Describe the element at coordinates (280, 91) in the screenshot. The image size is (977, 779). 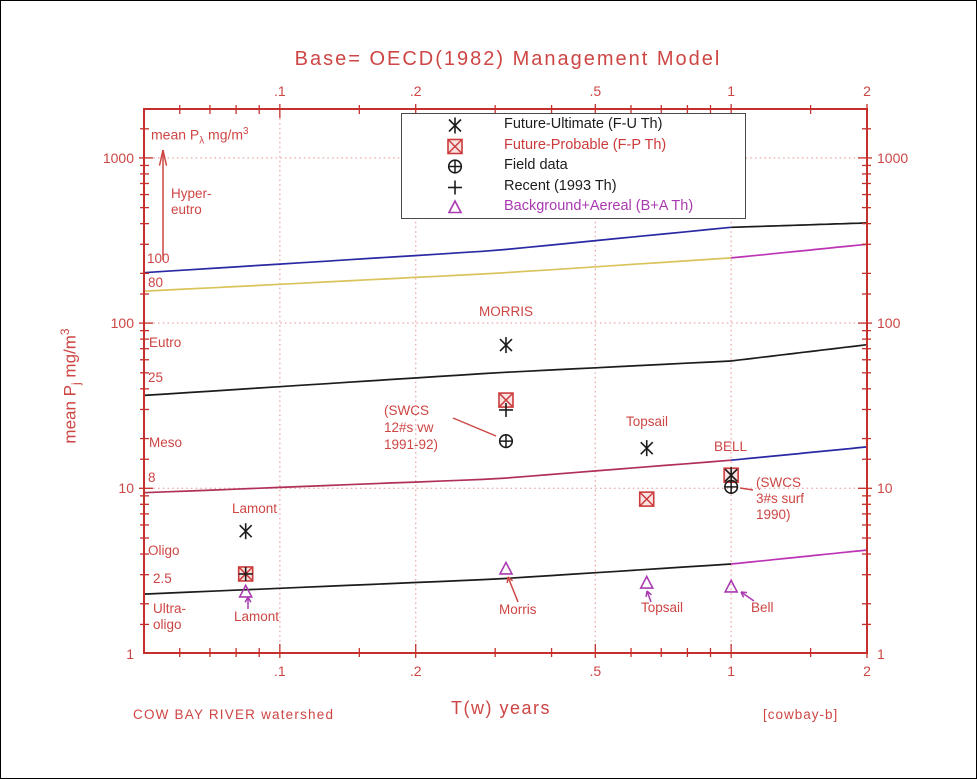
I see `x-tick-label-top: .1` at that location.